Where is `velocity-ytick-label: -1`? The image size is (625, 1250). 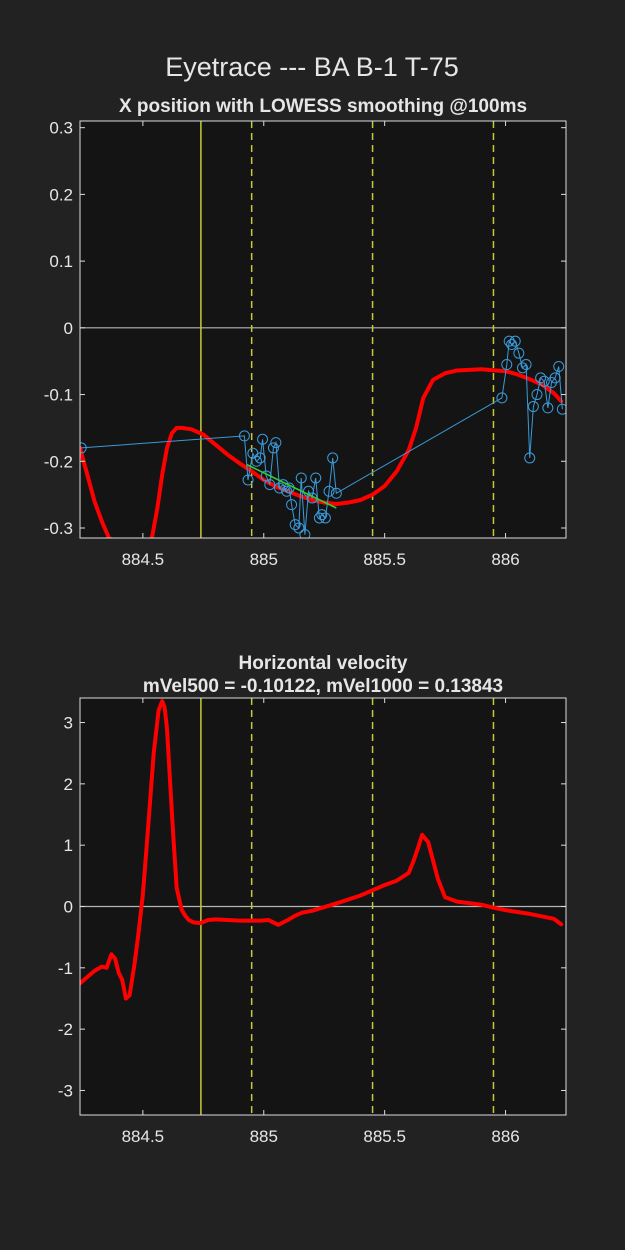 velocity-ytick-label: -1 is located at coordinates (65, 968).